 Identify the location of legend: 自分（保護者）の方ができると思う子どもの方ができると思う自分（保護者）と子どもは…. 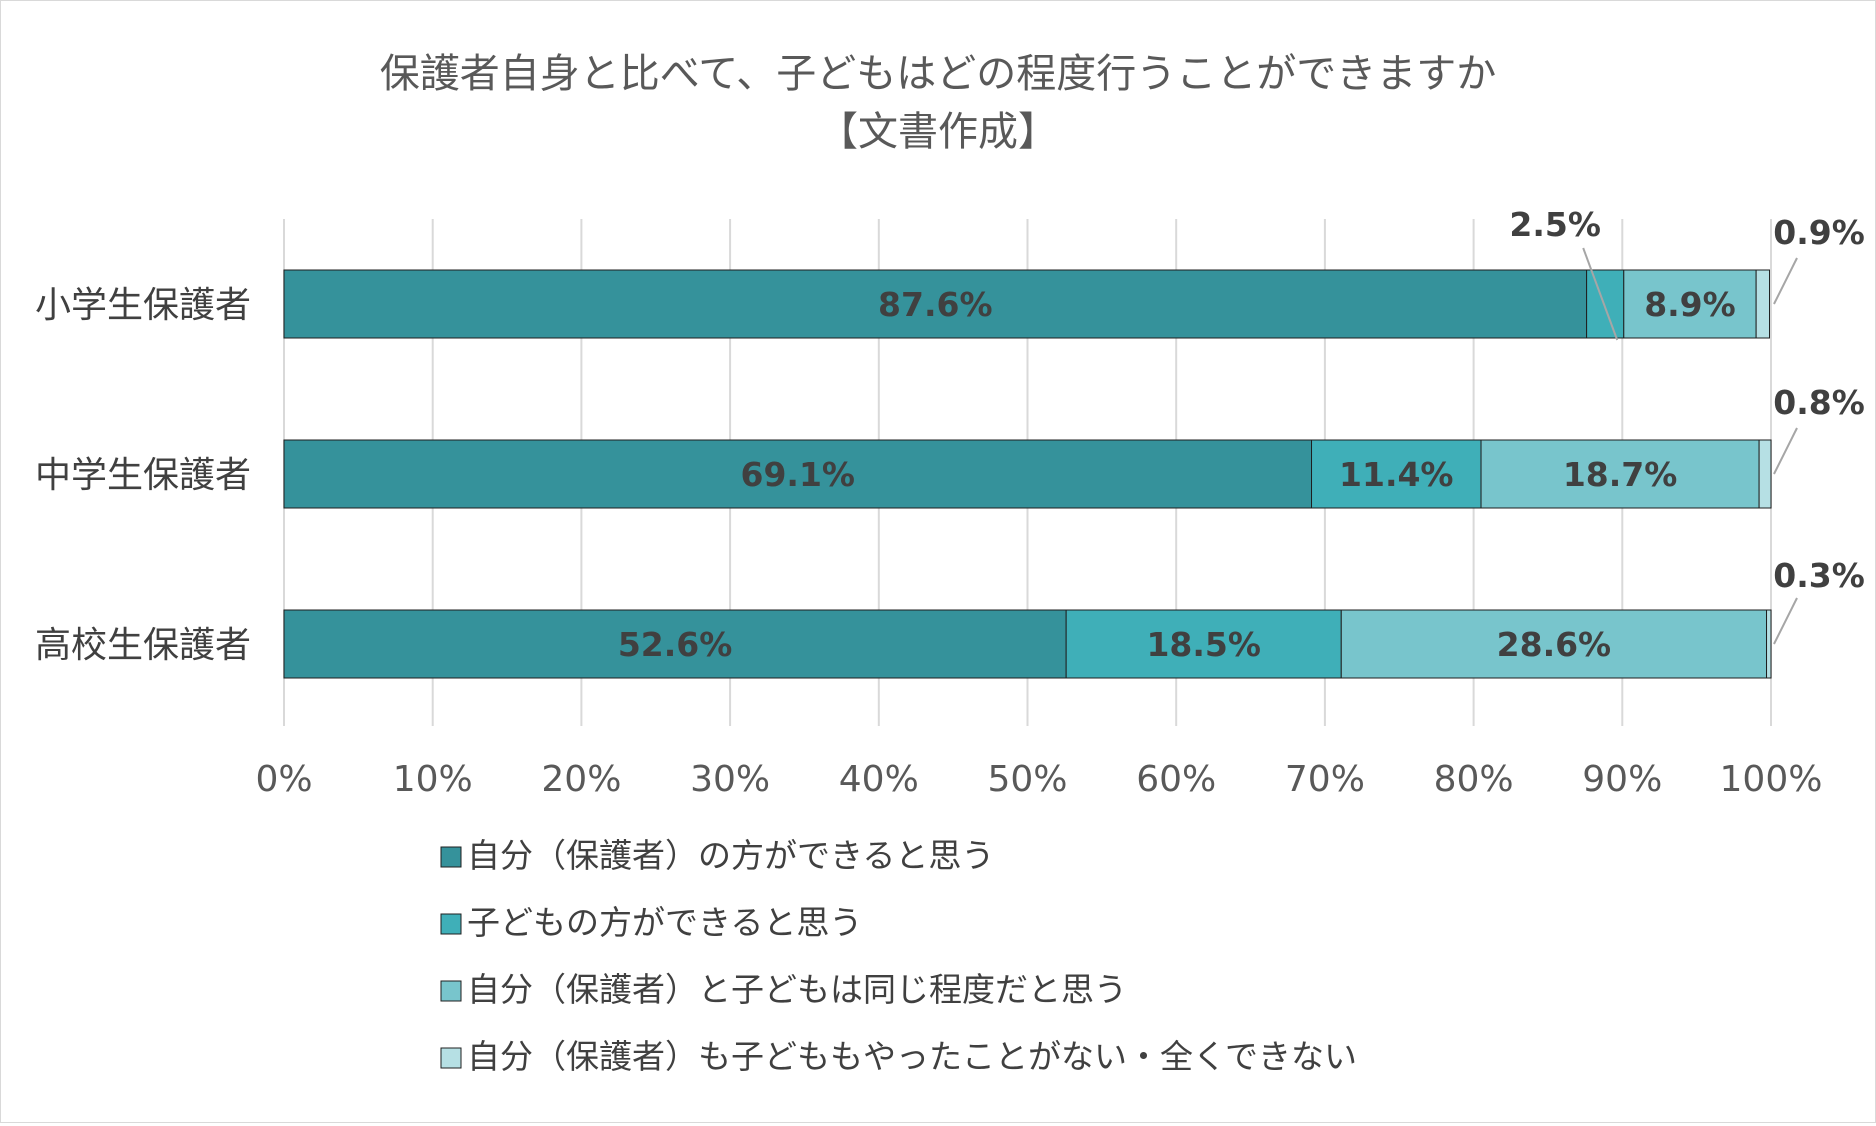
(898, 956).